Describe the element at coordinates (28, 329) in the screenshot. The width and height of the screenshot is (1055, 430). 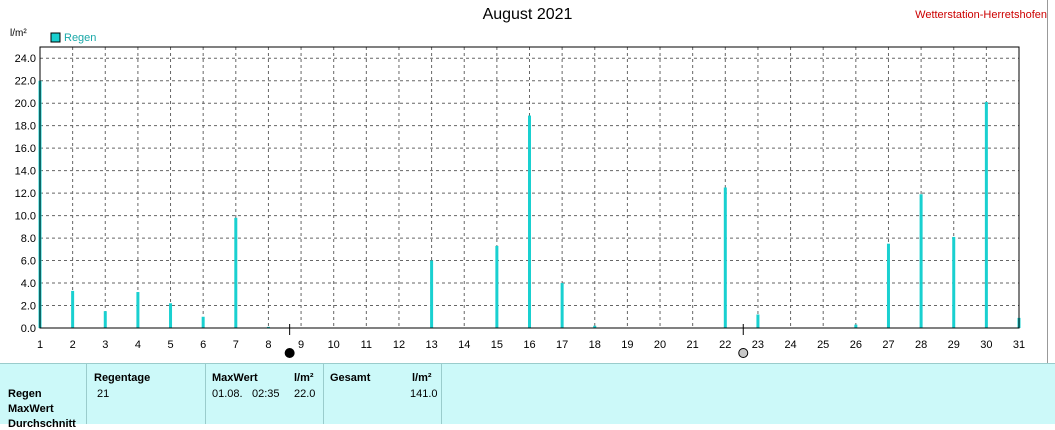
I see `y-tick-label: 0.0` at that location.